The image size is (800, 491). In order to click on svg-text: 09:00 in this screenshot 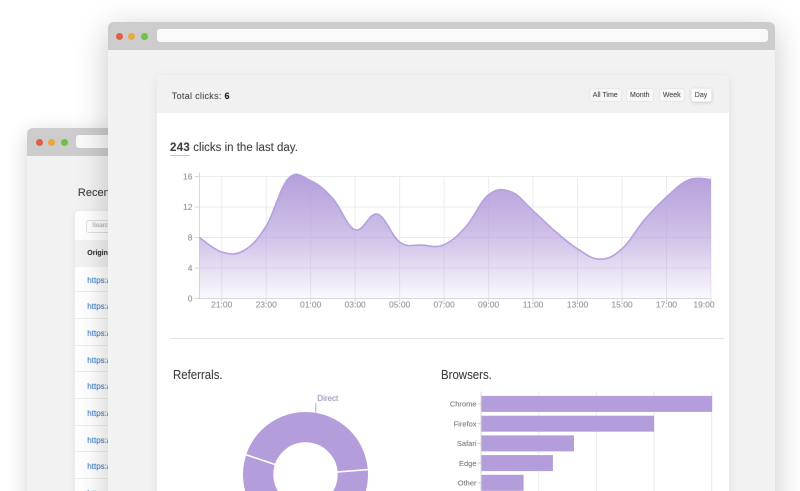, I will do `click(489, 304)`.